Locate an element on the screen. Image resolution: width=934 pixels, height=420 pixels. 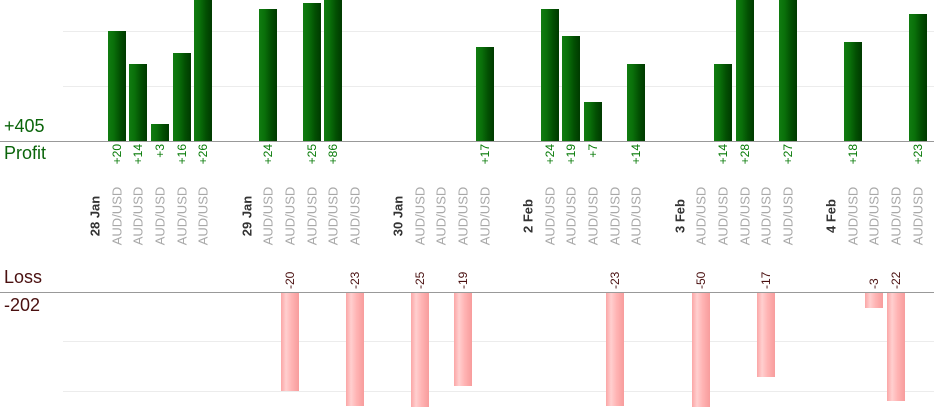
profit-value-label: +18 is located at coordinates (852, 154).